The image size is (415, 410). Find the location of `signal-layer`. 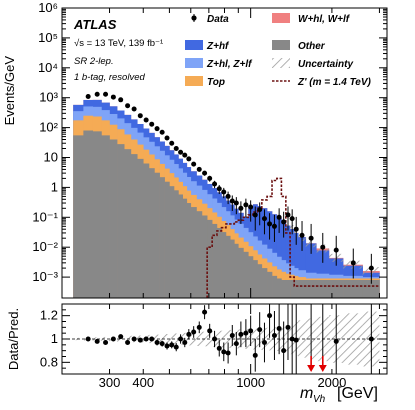

signal-layer is located at coordinates (293, 237).